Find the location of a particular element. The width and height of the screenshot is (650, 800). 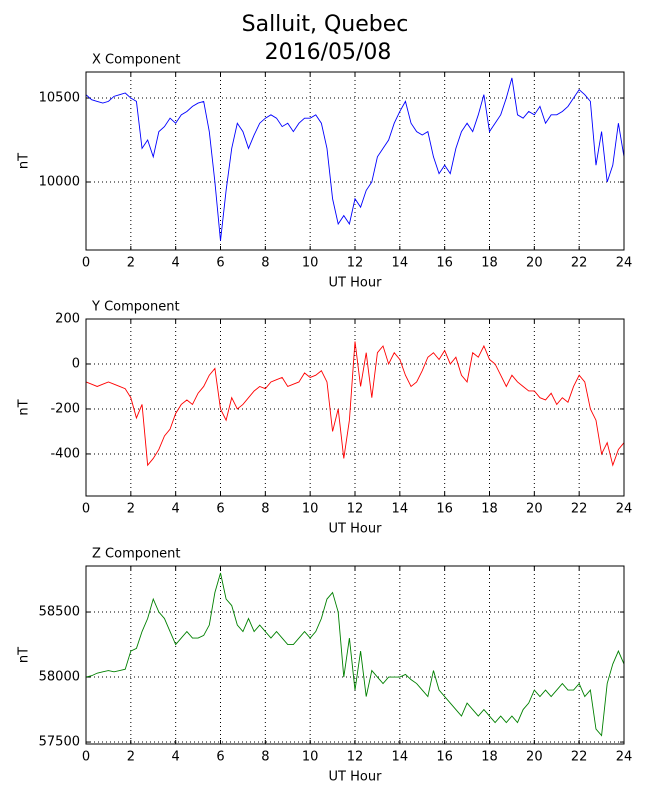

y-tick-label: 0 is located at coordinates (76, 363).